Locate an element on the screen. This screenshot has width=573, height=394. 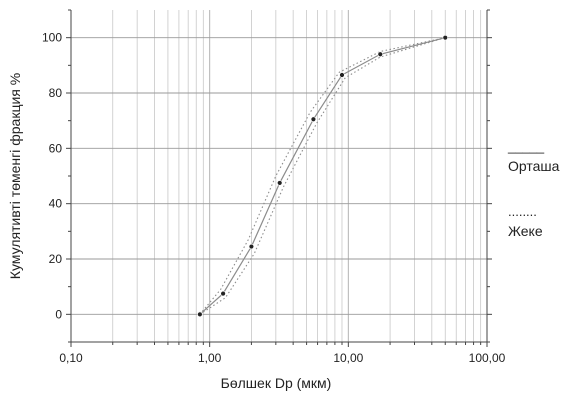
y-tick-labels: 0 20 40 60 80 100 is located at coordinates (52, 176).